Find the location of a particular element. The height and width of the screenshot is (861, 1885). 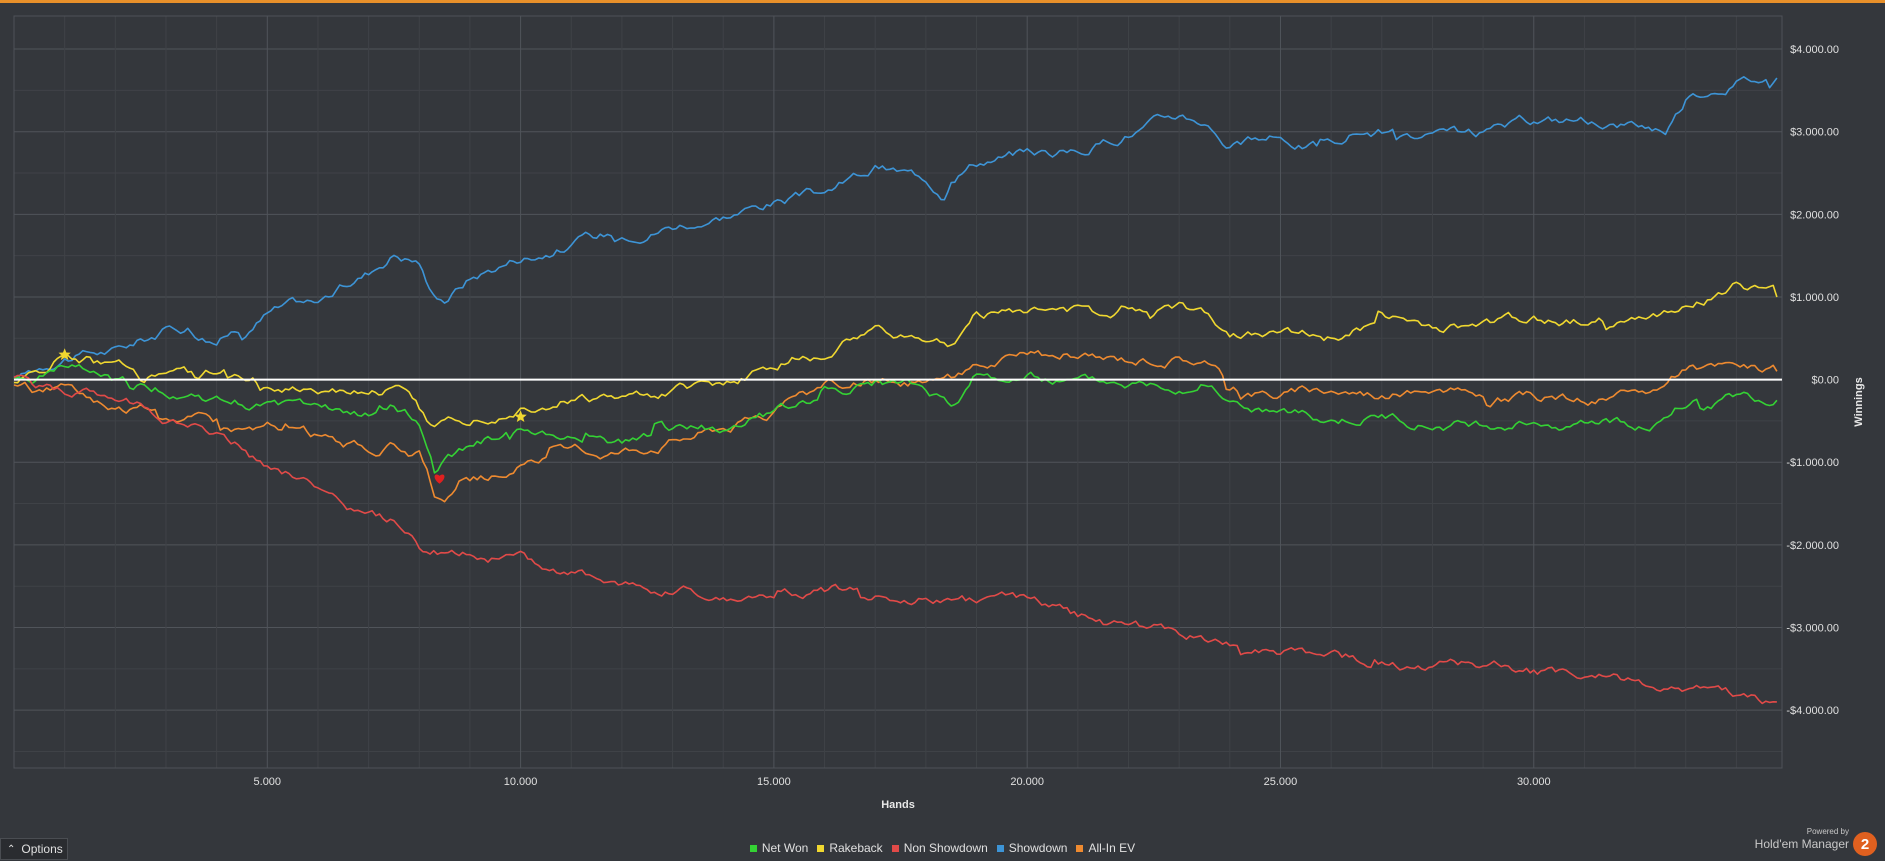

legend-label: Showdown is located at coordinates (1038, 848).